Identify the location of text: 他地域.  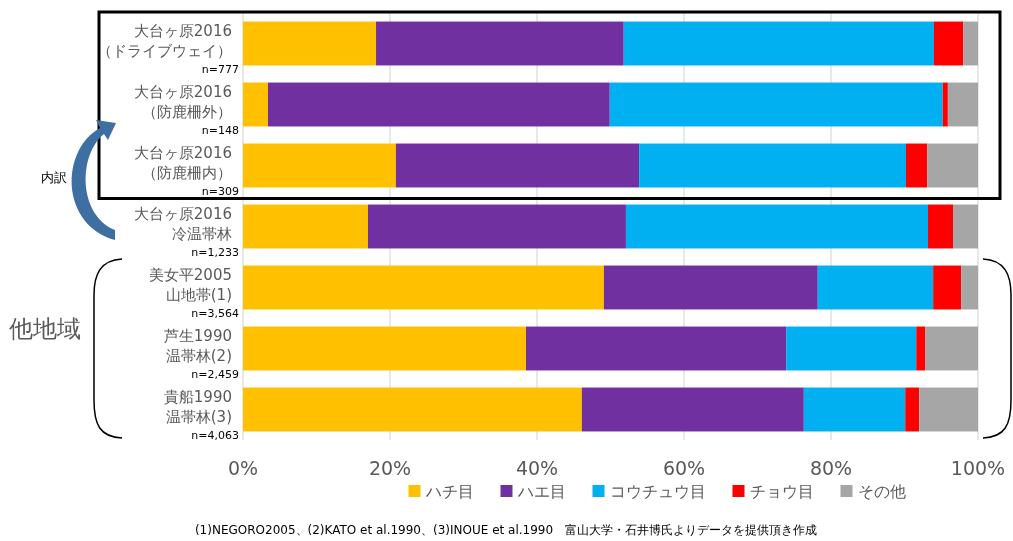
(45, 329).